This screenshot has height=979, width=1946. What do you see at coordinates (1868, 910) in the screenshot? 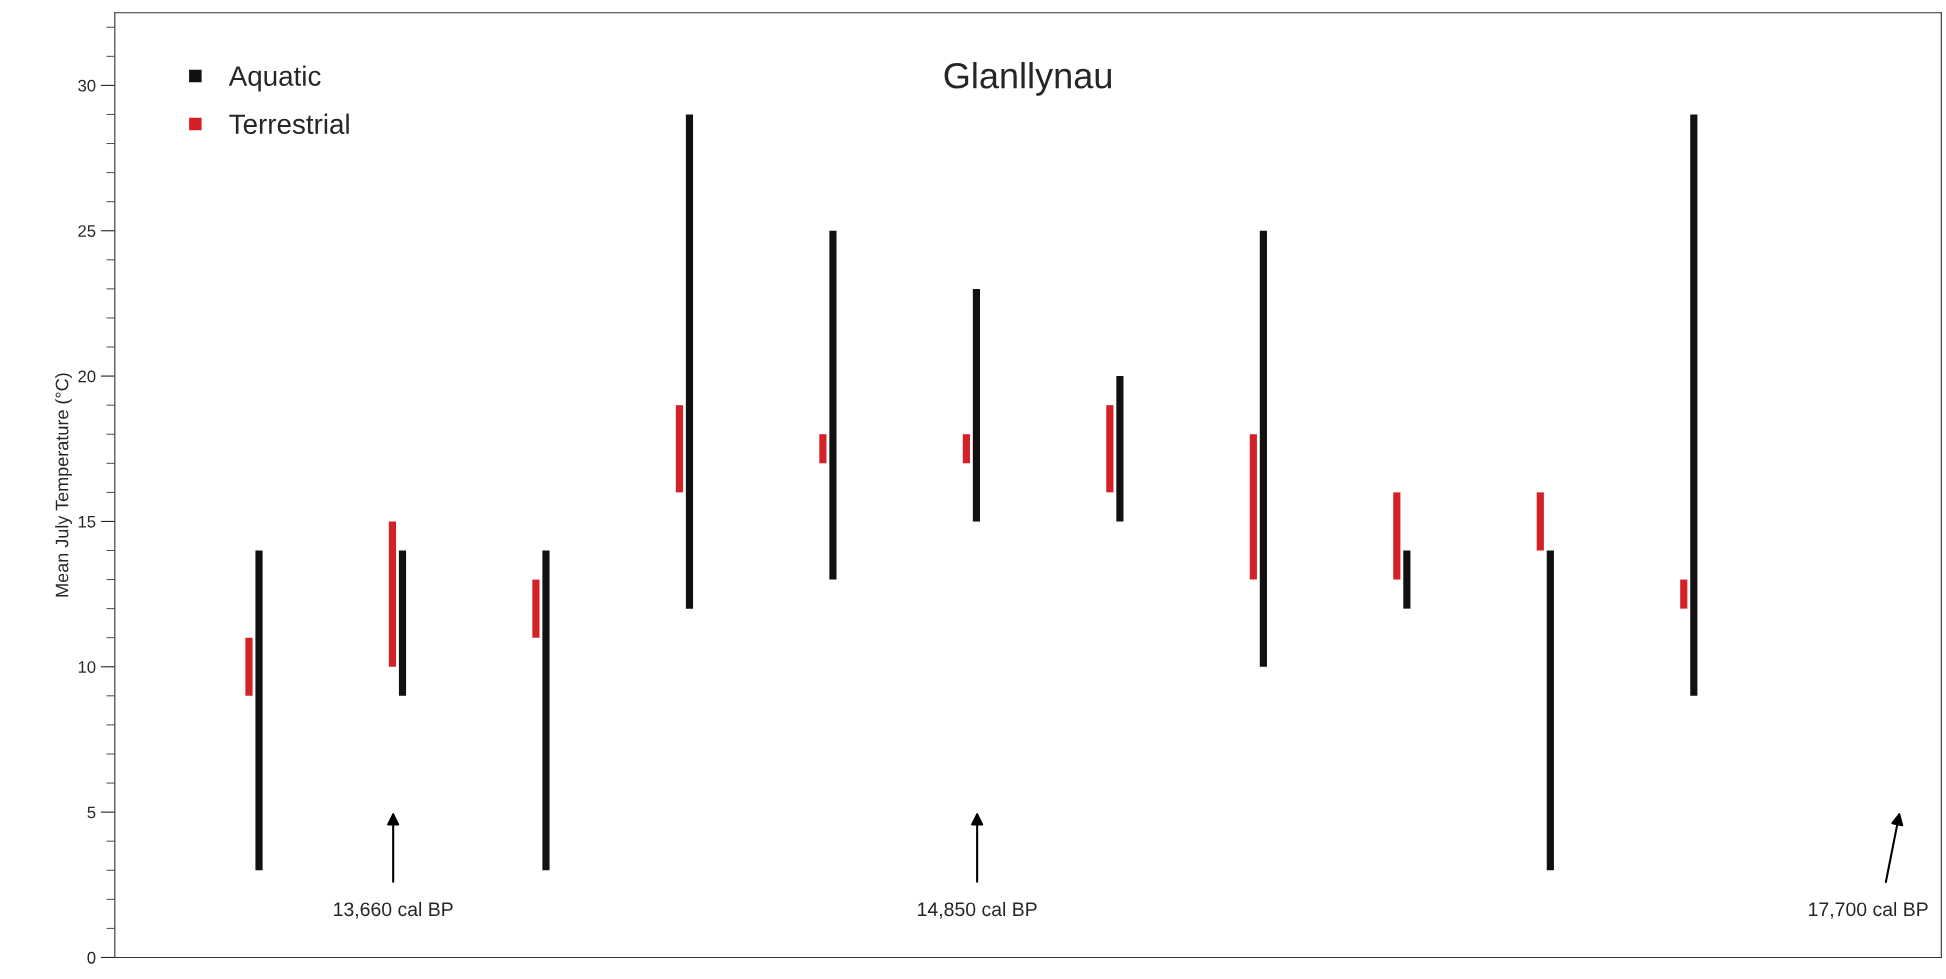
I see `text: 17,700 cal BP` at bounding box center [1868, 910].